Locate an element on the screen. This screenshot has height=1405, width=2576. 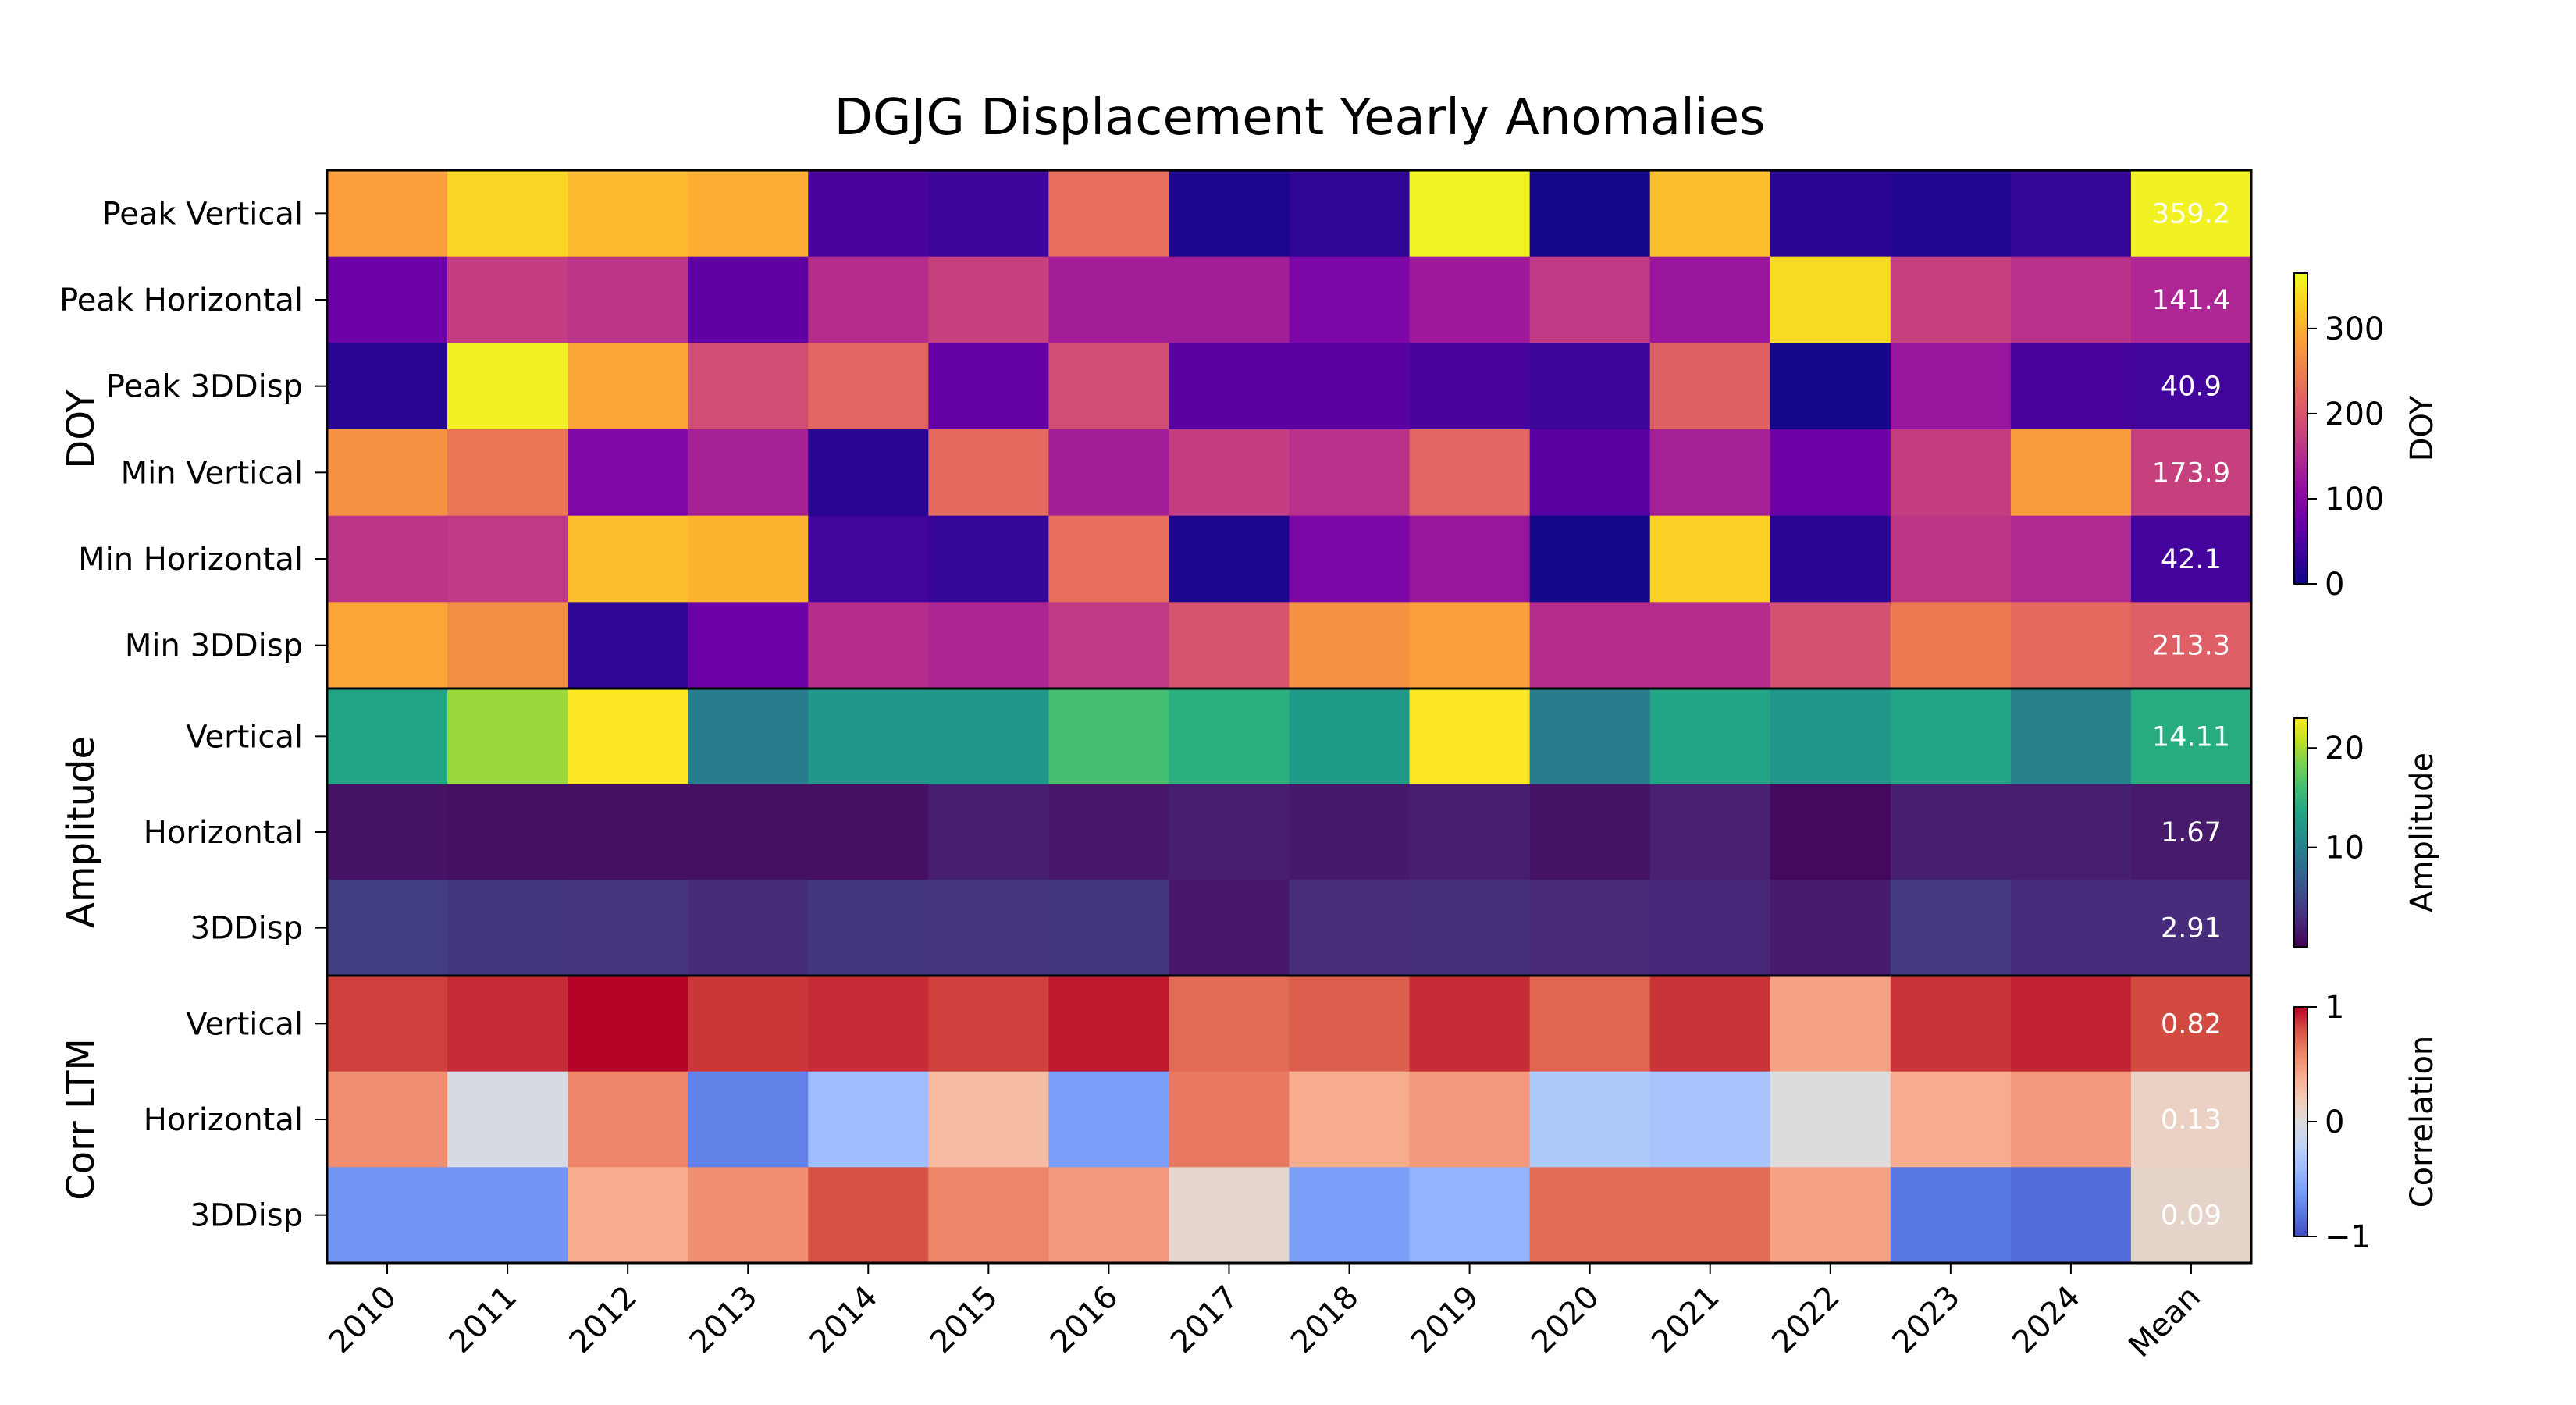
column-label: 2014 is located at coordinates (844, 1320).